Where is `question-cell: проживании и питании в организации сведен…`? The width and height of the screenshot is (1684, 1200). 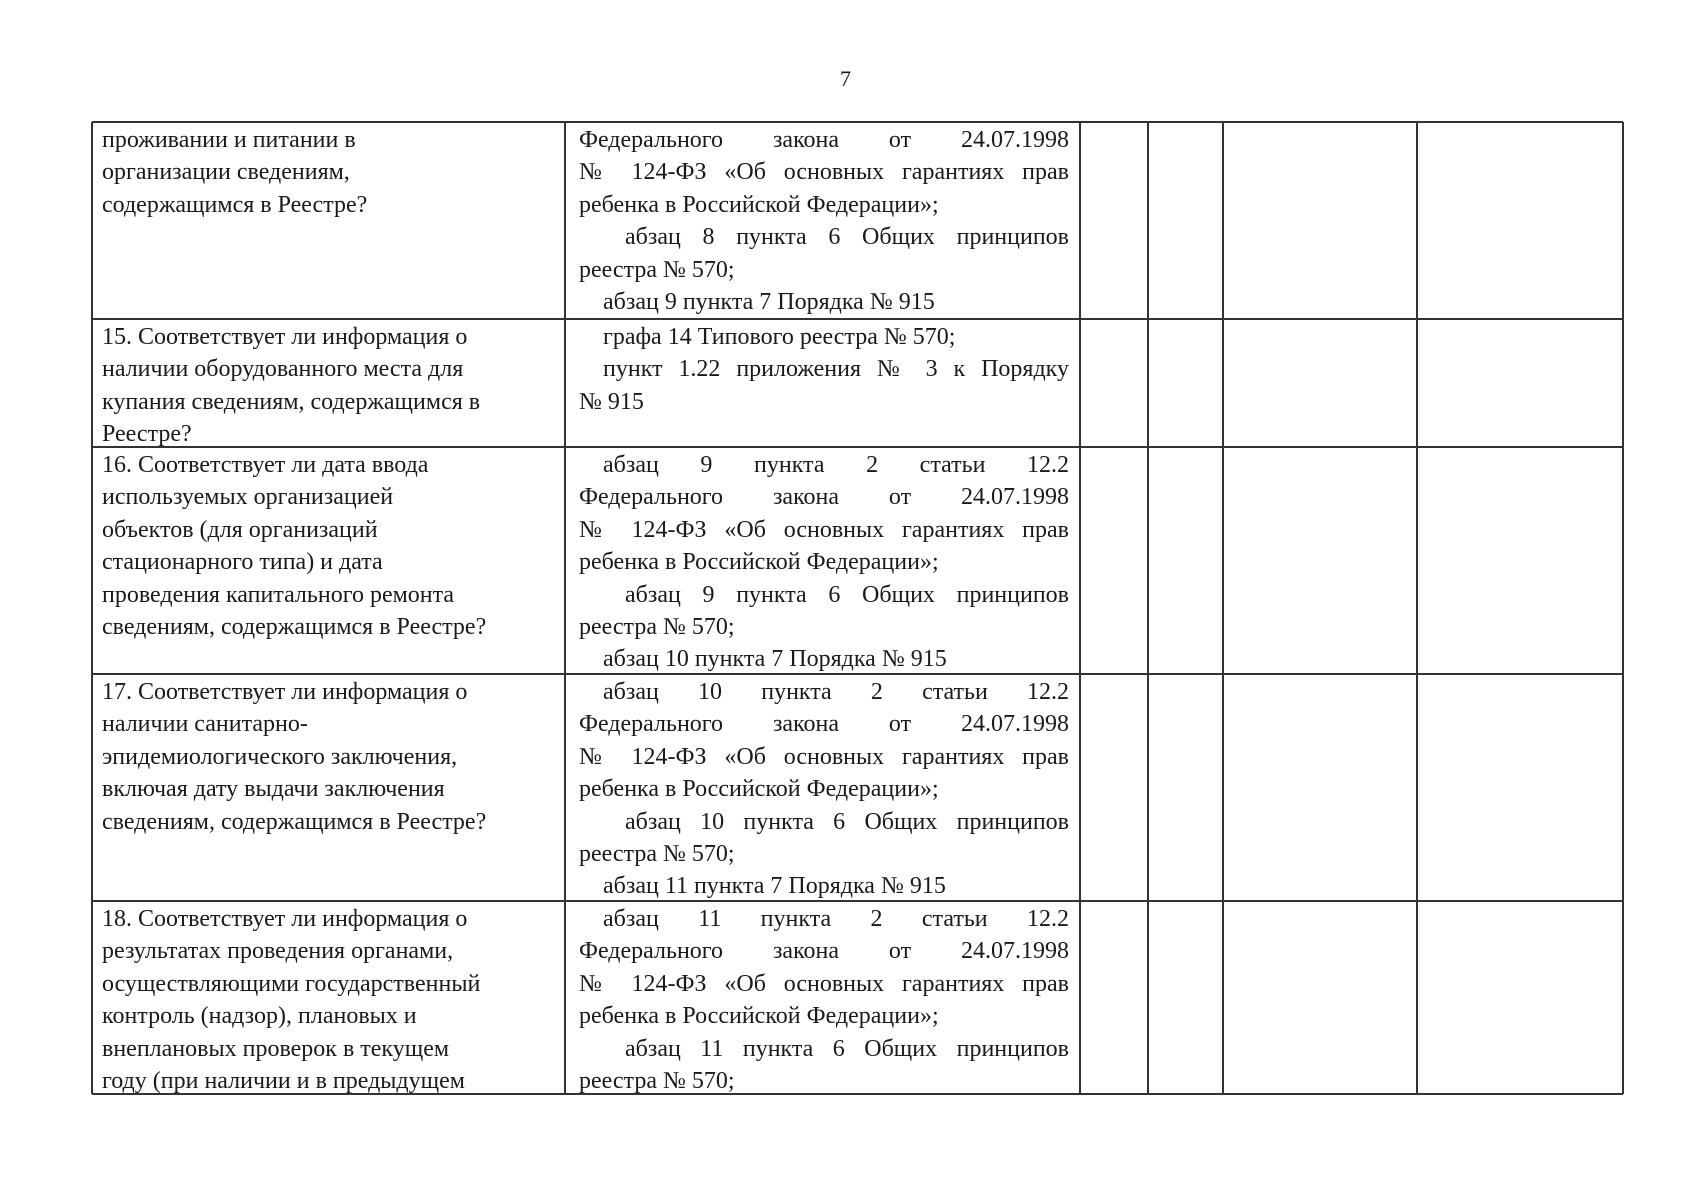
question-cell: проживании и питании в организации сведен… is located at coordinates (329, 172).